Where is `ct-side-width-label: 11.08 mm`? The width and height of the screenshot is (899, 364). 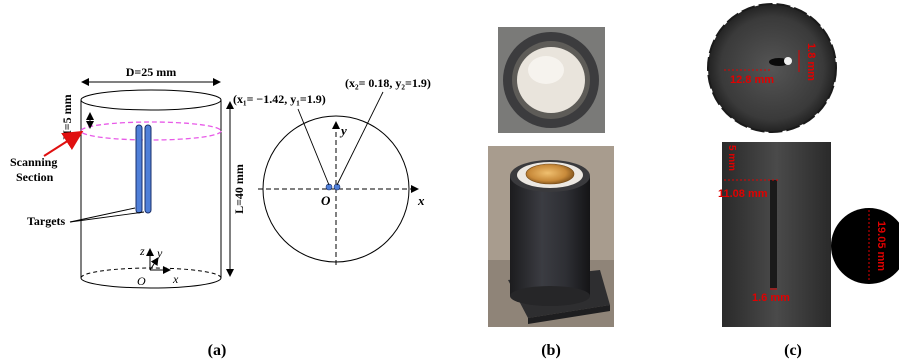
ct-side-width-label: 11.08 mm is located at coordinates (743, 194).